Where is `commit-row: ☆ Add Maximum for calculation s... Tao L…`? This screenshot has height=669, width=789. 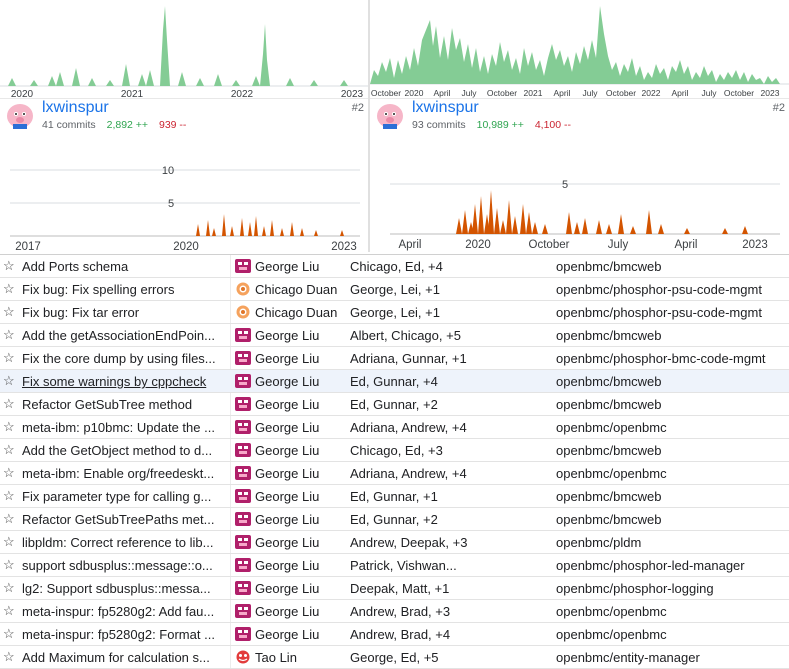
commit-row: ☆ Add Maximum for calculation s... Tao L… is located at coordinates (394, 657).